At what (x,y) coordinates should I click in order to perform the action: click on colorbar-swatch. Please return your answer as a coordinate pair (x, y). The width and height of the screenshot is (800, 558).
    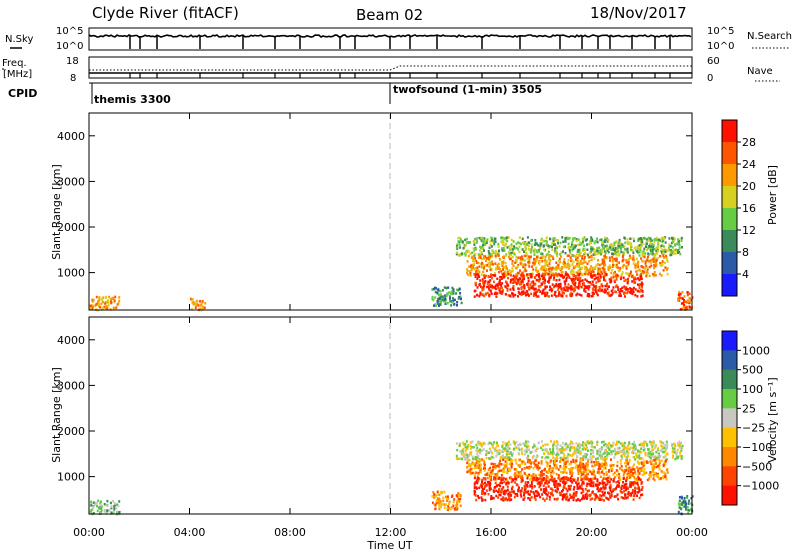
    Looking at the image, I should click on (729, 399).